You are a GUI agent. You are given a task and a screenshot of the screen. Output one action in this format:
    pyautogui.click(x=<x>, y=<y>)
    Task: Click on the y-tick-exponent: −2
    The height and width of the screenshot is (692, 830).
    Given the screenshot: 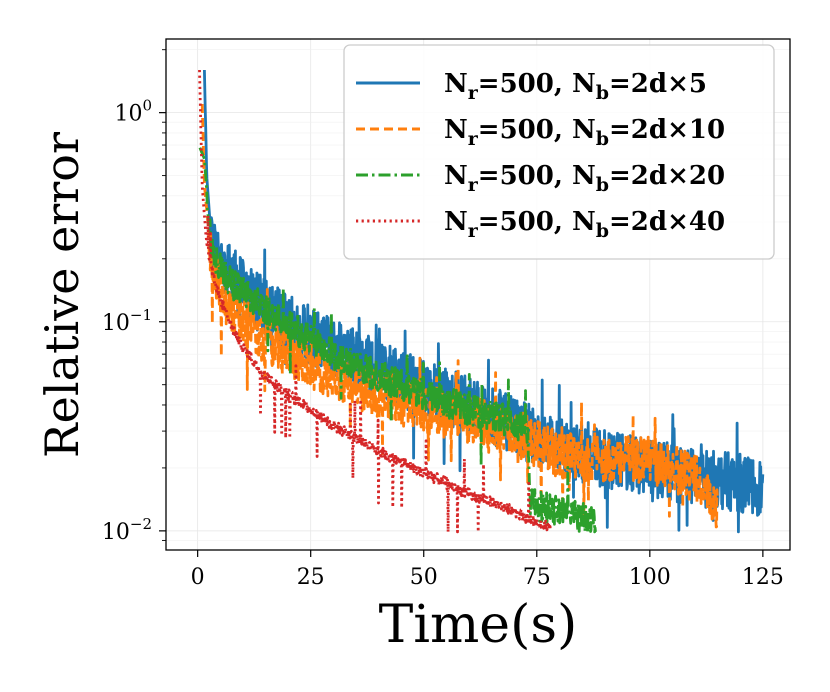 What is the action you would take?
    pyautogui.click(x=141, y=524)
    